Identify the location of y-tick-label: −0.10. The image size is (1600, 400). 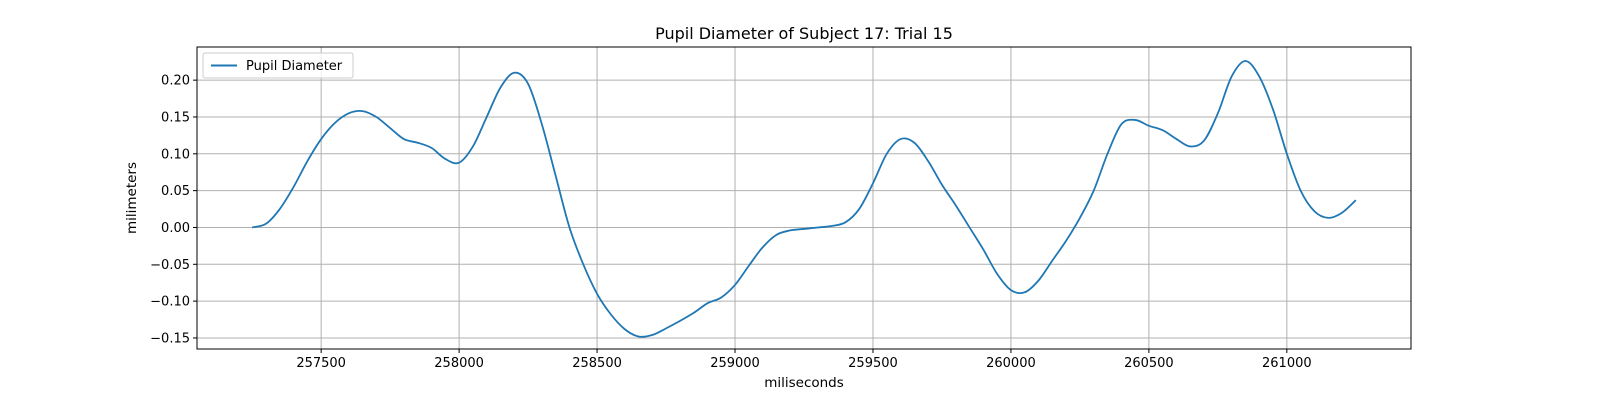
(170, 302).